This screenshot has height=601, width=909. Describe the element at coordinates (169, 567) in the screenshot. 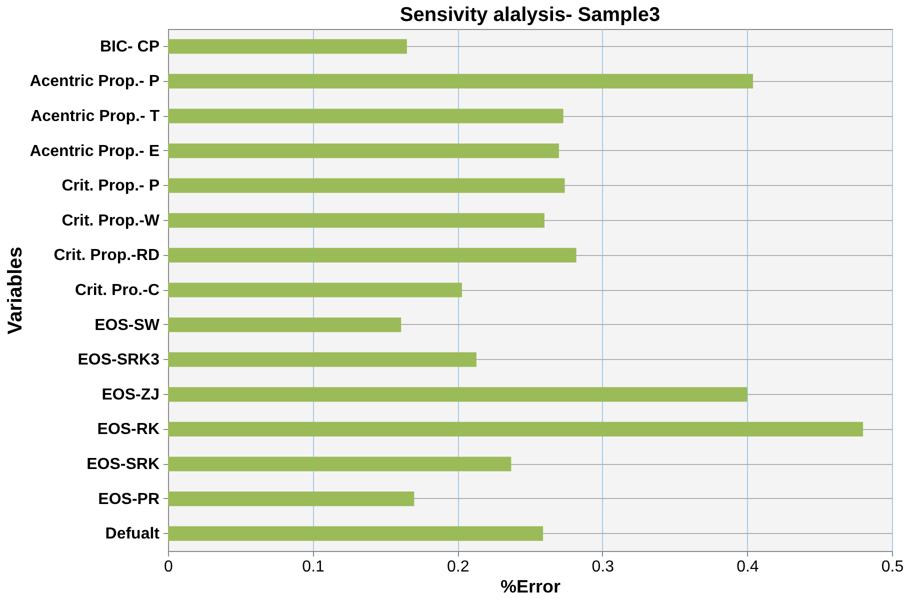

I see `x-tick-label: 0` at that location.